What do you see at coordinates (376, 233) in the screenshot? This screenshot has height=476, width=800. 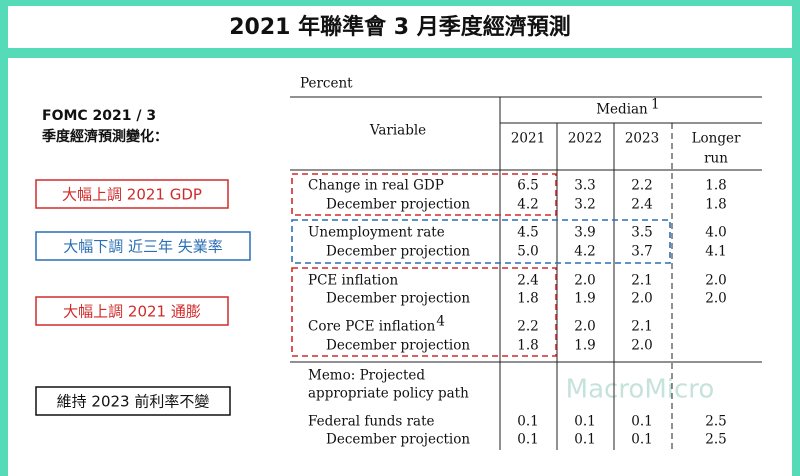 I see `row-label: Unemployment rate` at bounding box center [376, 233].